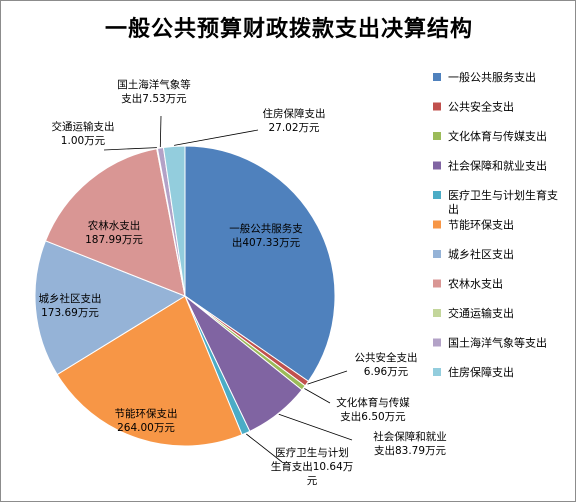 The image size is (576, 502). I want to click on data-label-8: 农林水支出 187.99万元, so click(114, 232).